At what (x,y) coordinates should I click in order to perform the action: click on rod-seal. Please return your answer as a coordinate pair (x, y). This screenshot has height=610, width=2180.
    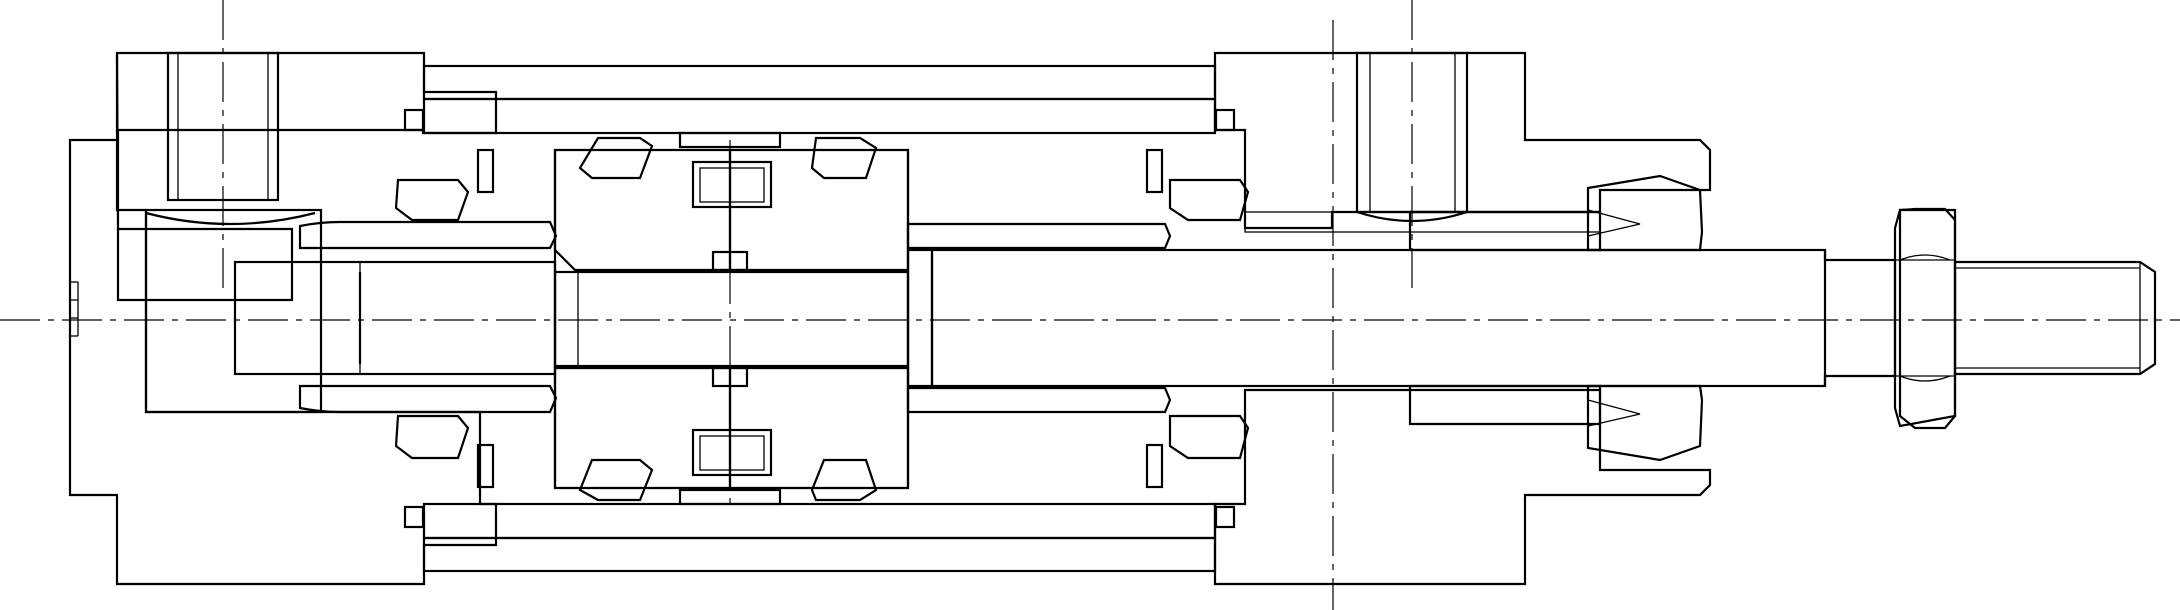
    Looking at the image, I should click on (1645, 318).